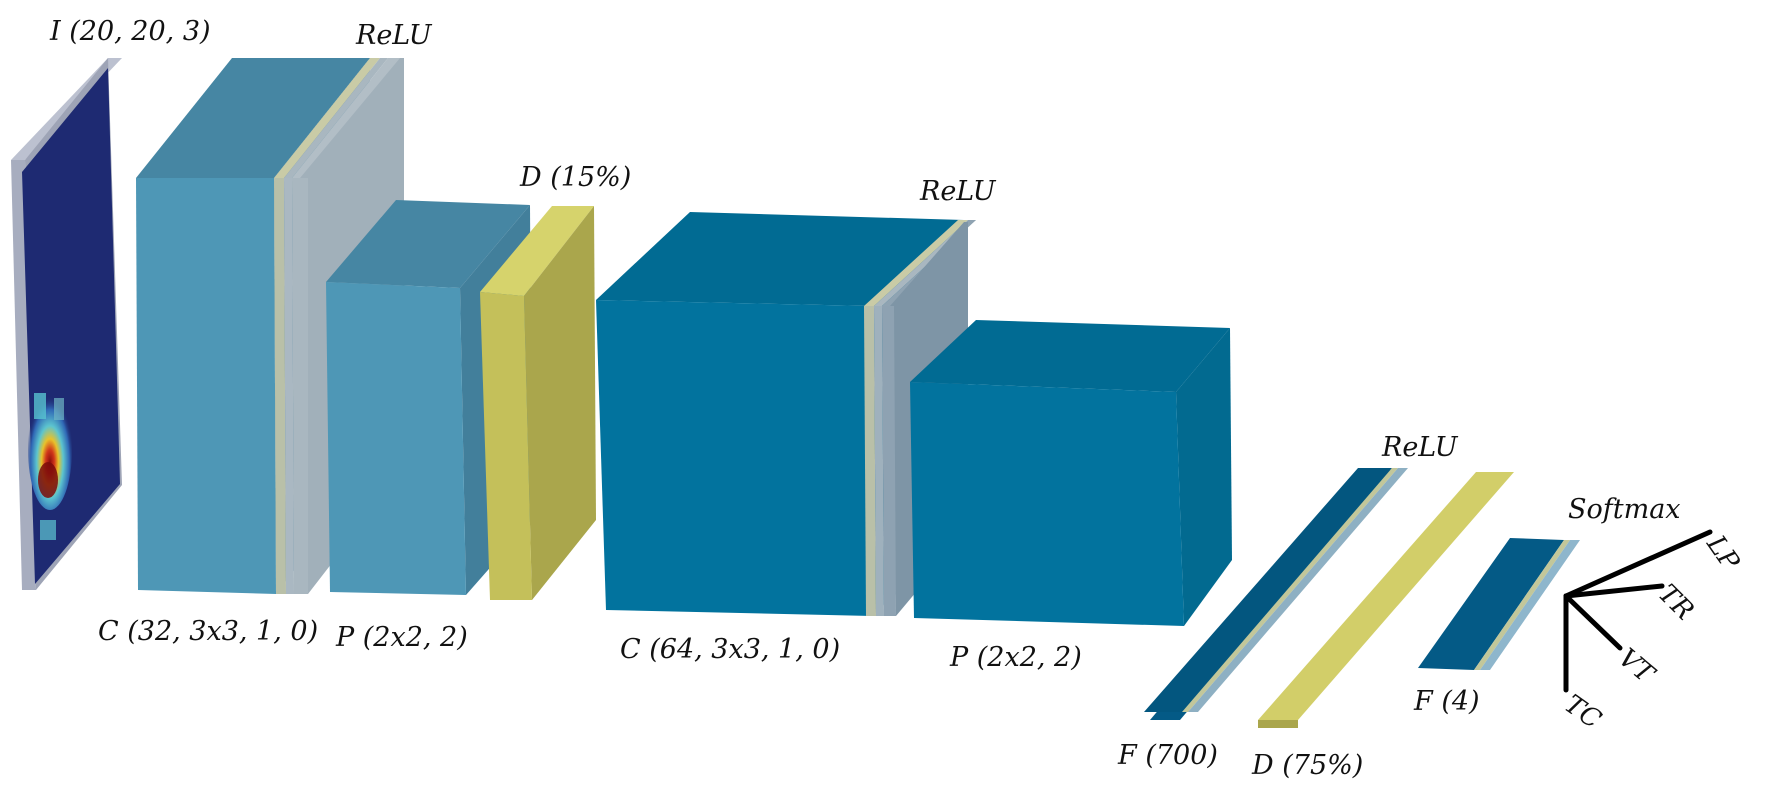  Describe the element at coordinates (1638, 564) in the screenshot. I see `output-line-lp` at that location.